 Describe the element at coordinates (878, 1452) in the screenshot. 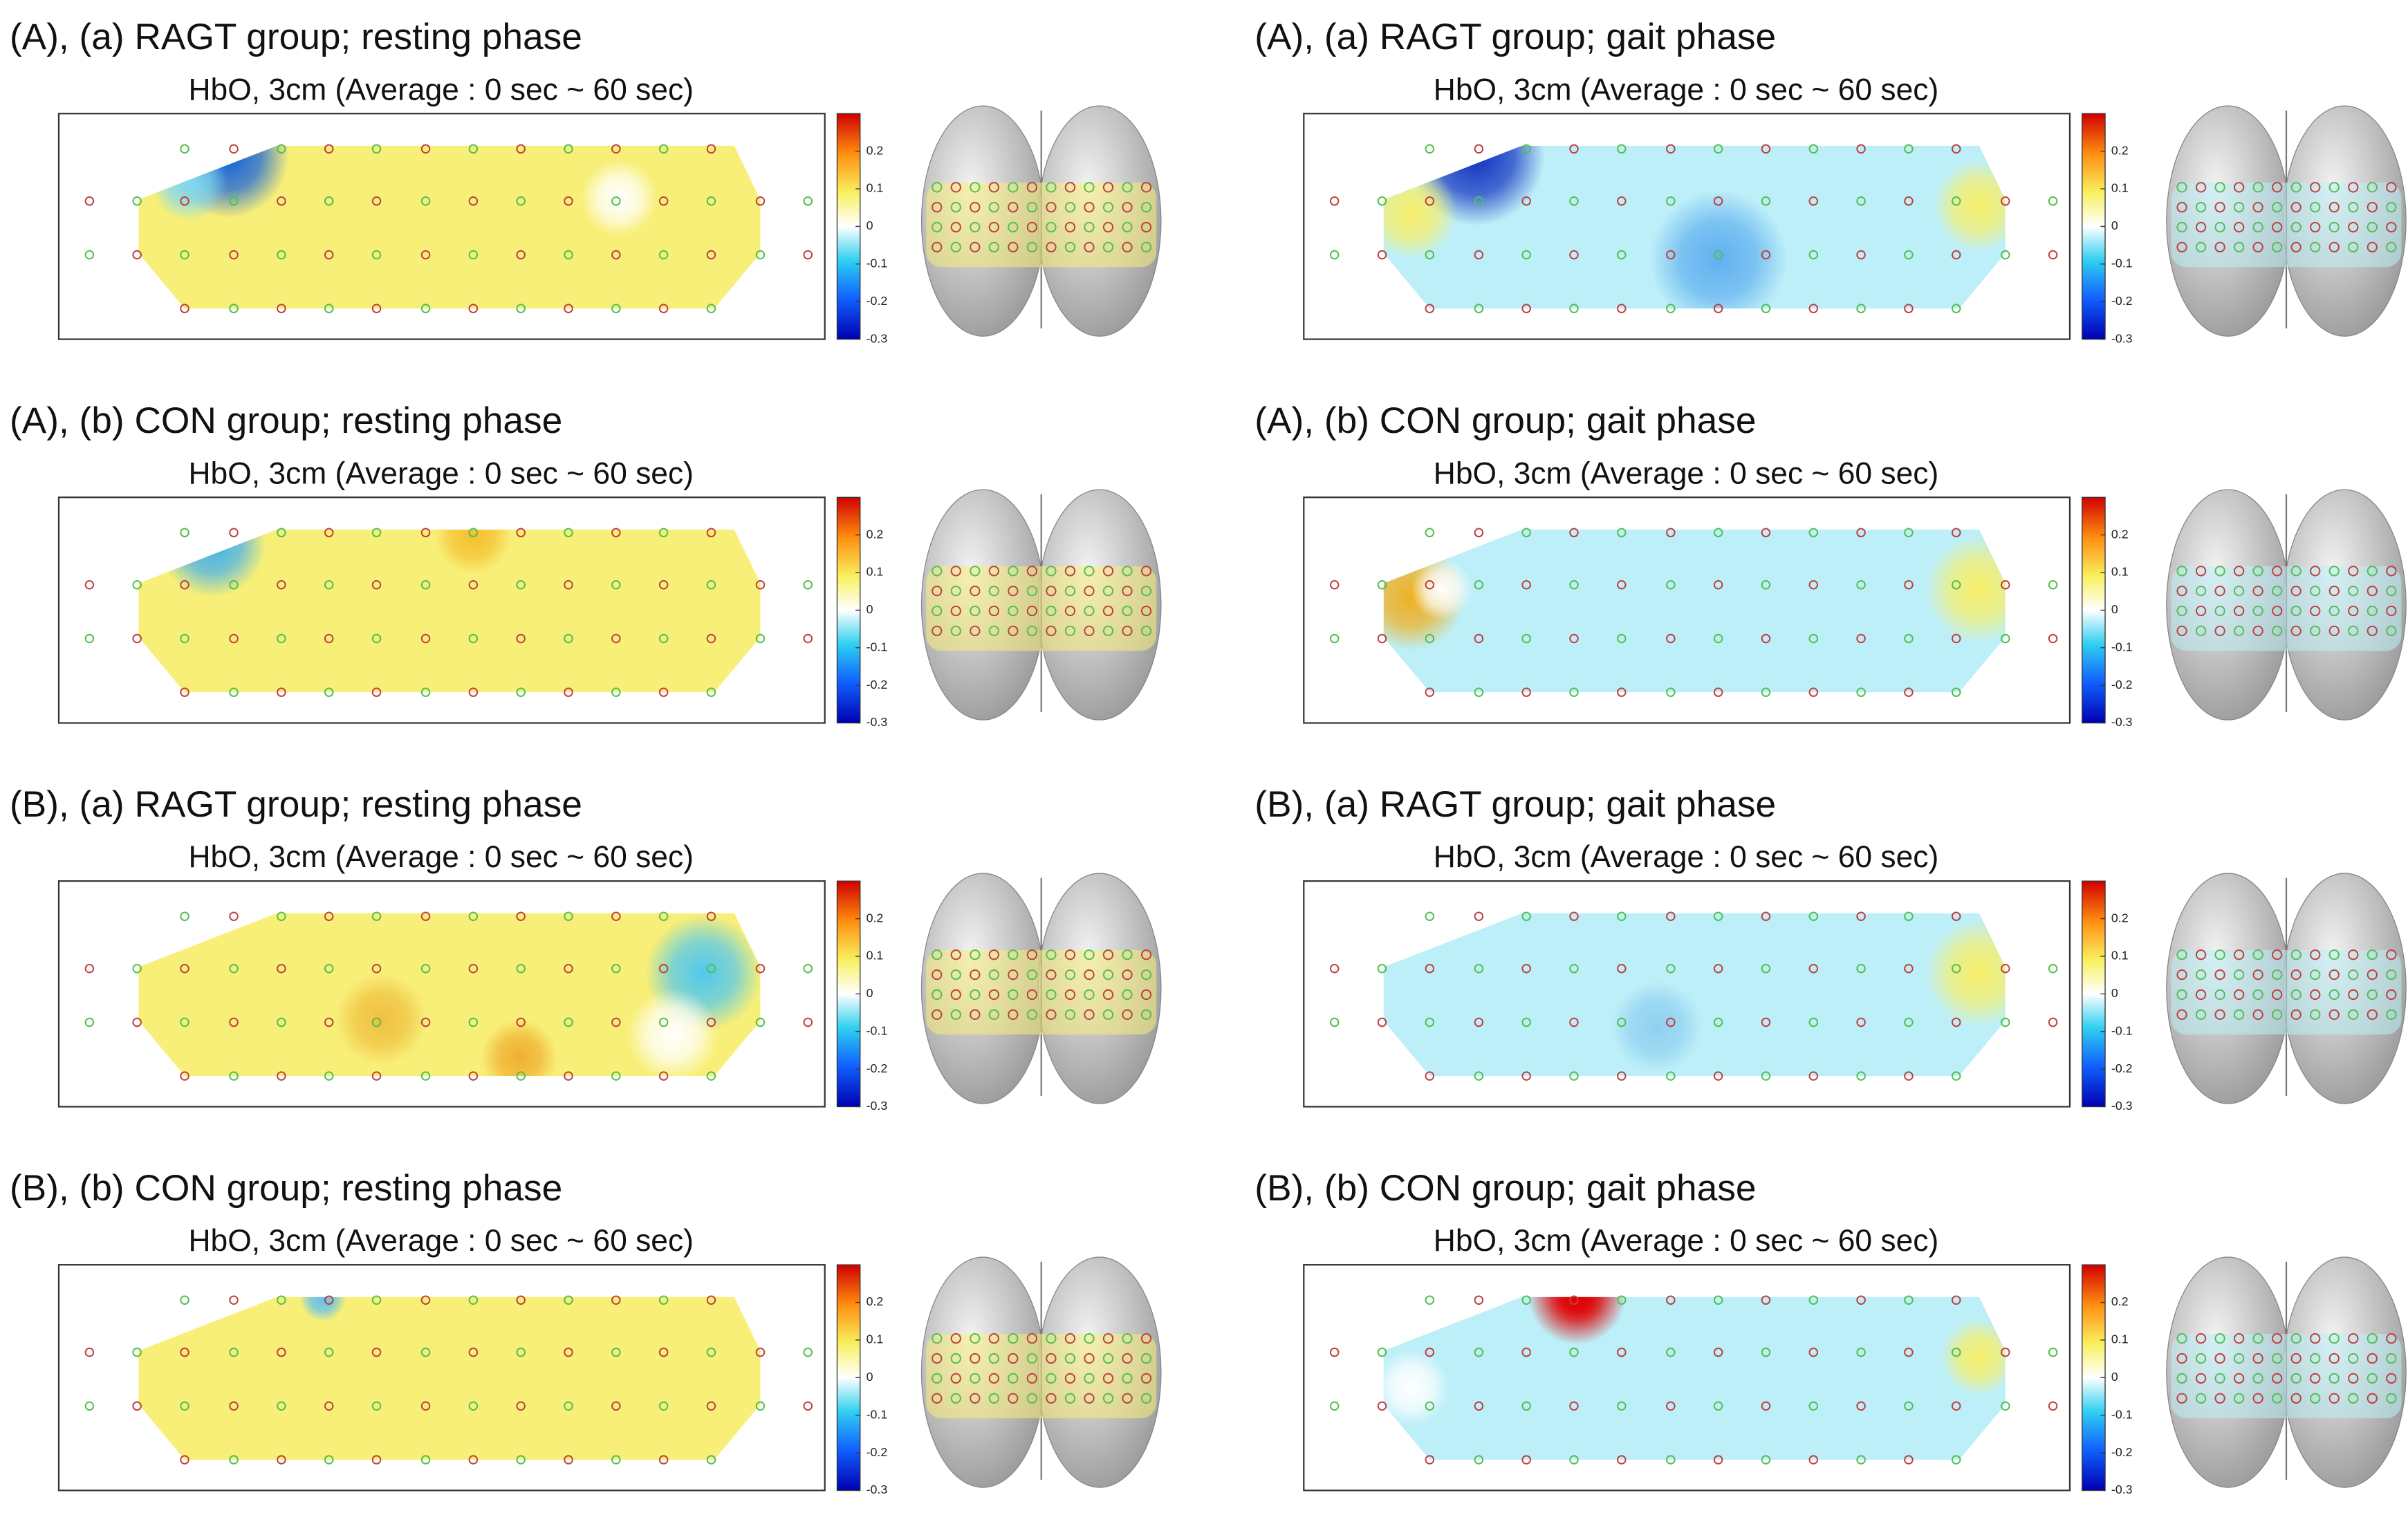

I see `colorbar-tick-label: -0.2` at that location.